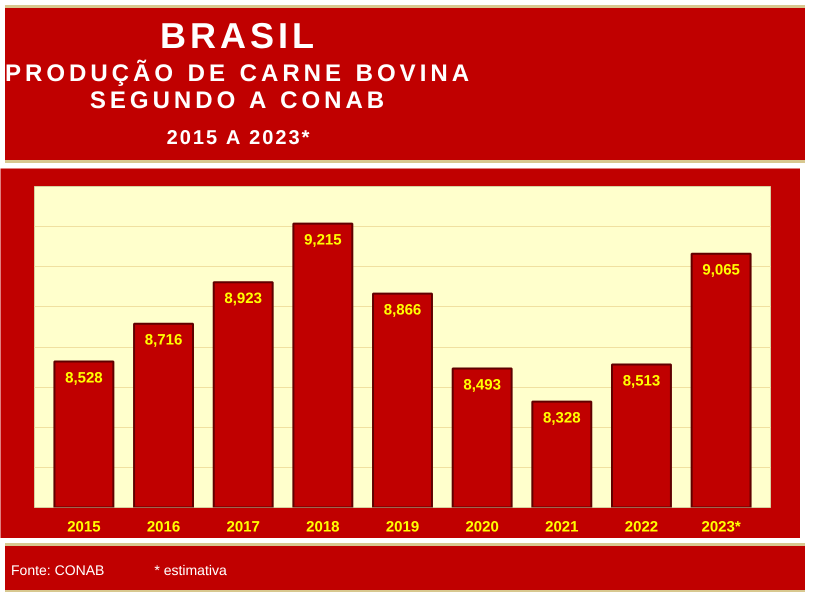  What do you see at coordinates (84, 377) in the screenshot?
I see `data-label: 8,528` at bounding box center [84, 377].